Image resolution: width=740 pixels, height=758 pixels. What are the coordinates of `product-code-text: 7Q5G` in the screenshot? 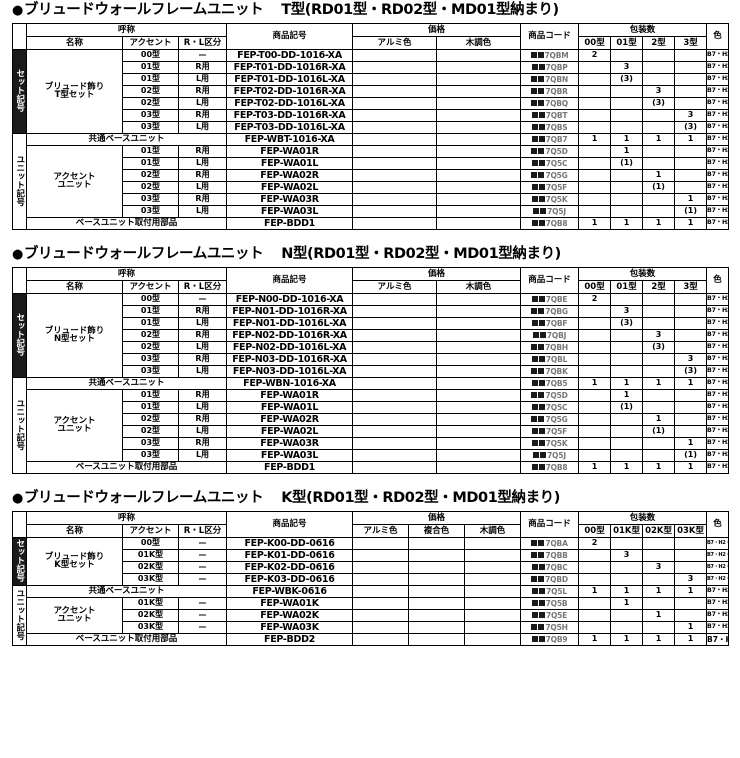 It's located at (556, 175).